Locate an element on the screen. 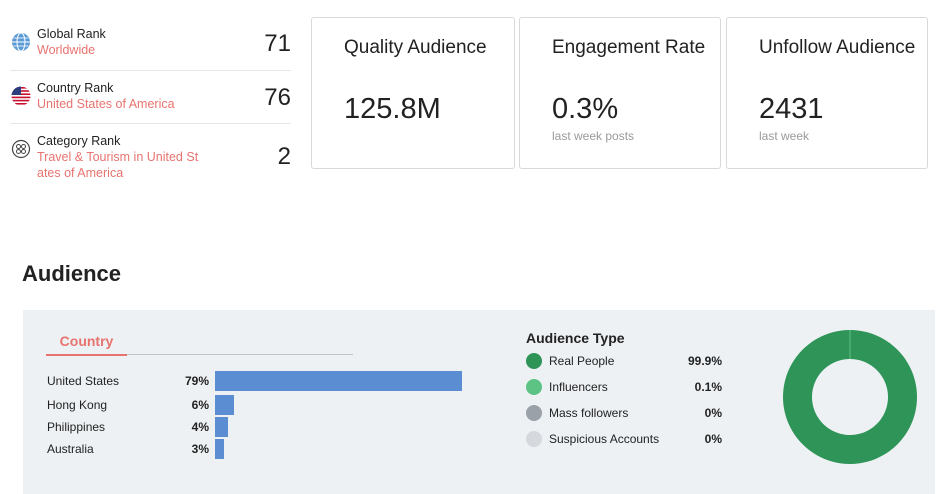  globe-icon is located at coordinates (21, 42).